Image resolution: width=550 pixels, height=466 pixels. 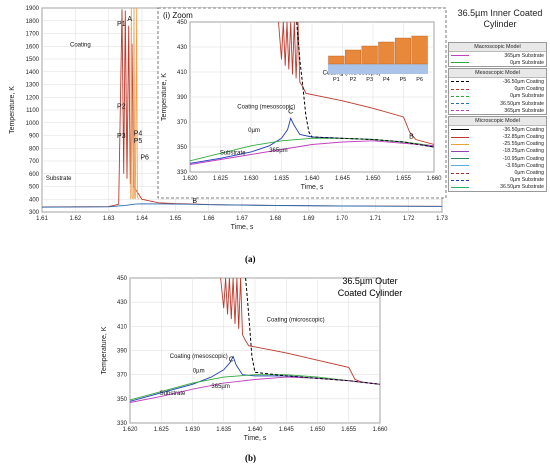 I want to click on main-annotation-4: P4, so click(x=138, y=134).